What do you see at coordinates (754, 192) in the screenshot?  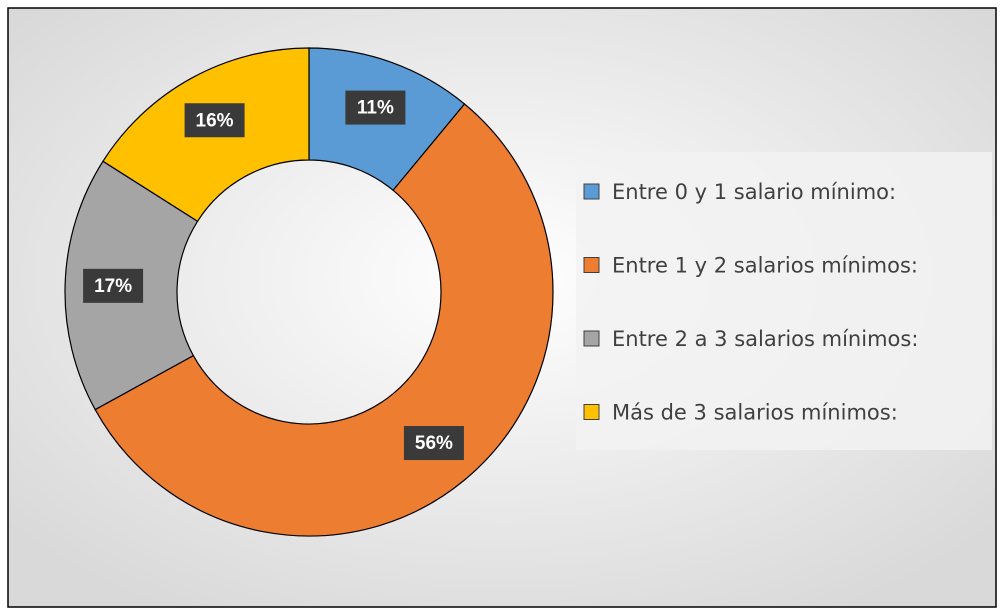 I see `legend-label: Entre 0 y 1 salario mínimo:` at bounding box center [754, 192].